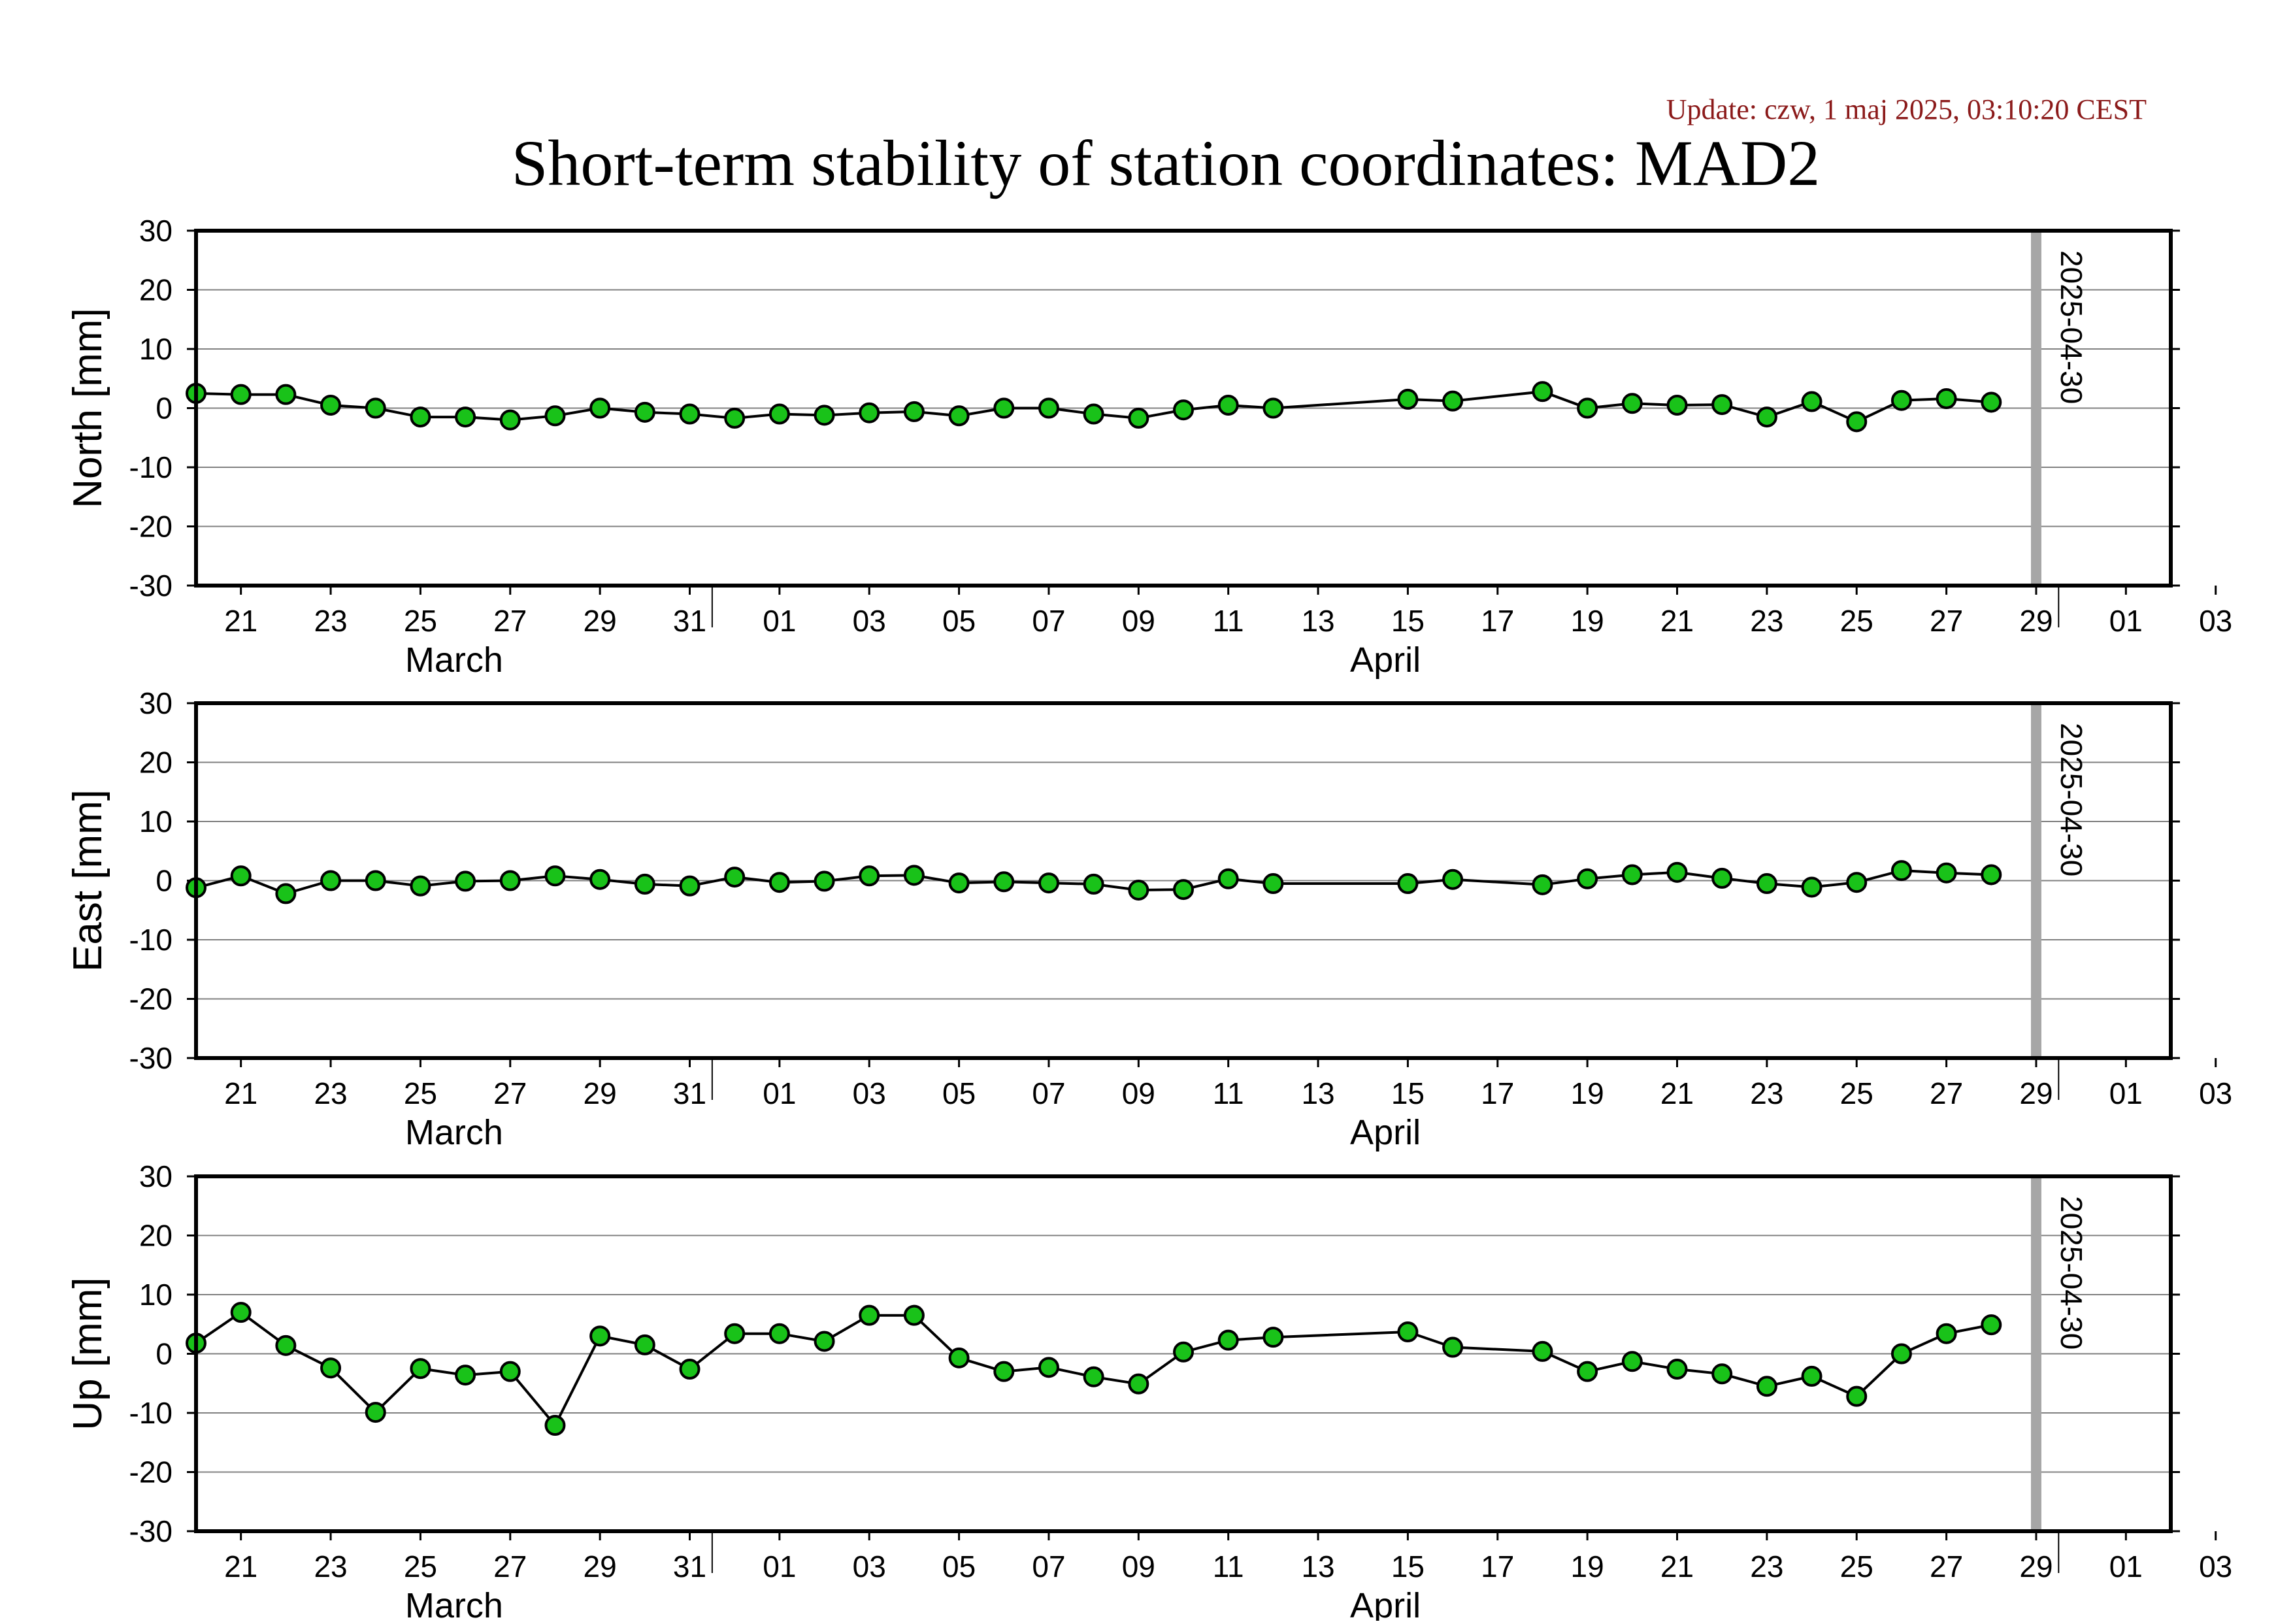 Image resolution: width=2293 pixels, height=1624 pixels. What do you see at coordinates (151, 467) in the screenshot?
I see `y-tick-label: -10` at bounding box center [151, 467].